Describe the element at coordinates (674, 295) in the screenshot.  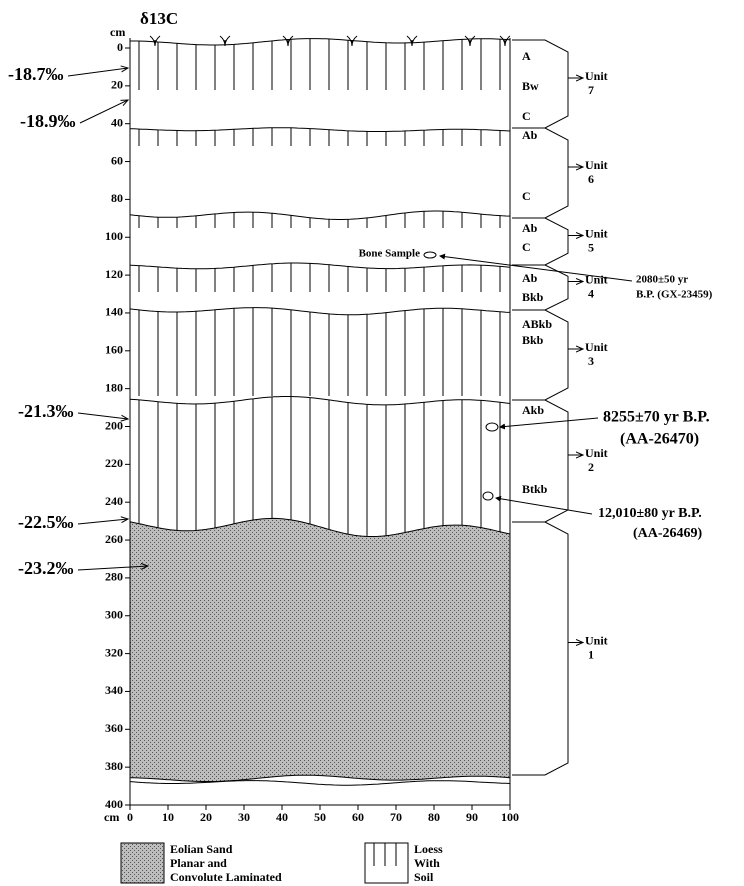
I see `date-label: B.P. (GX-23459)` at that location.